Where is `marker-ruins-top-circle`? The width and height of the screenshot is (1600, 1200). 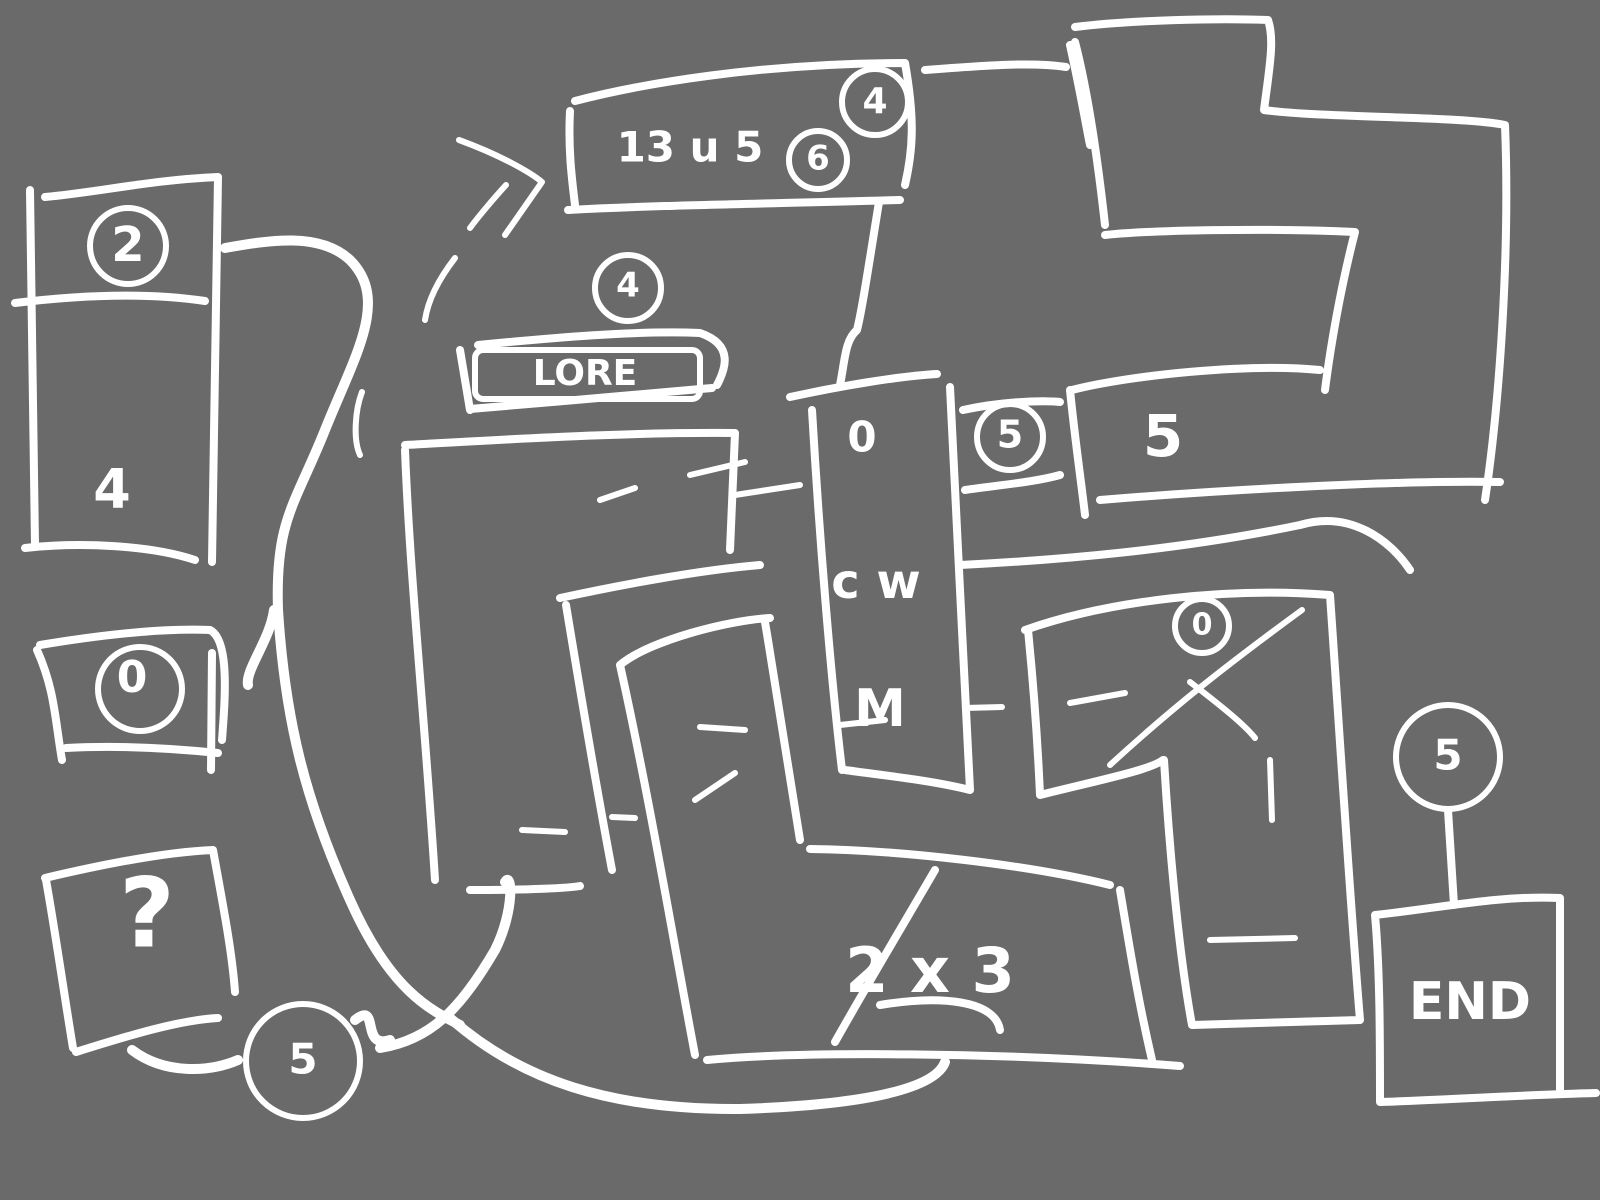
marker-ruins-top-circle is located at coordinates (875, 102).